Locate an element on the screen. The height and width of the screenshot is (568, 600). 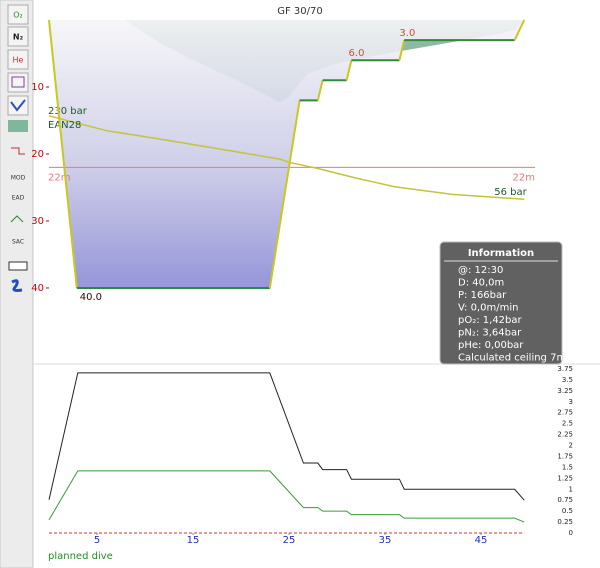
pressure-label: 56 bar is located at coordinates (510, 192).